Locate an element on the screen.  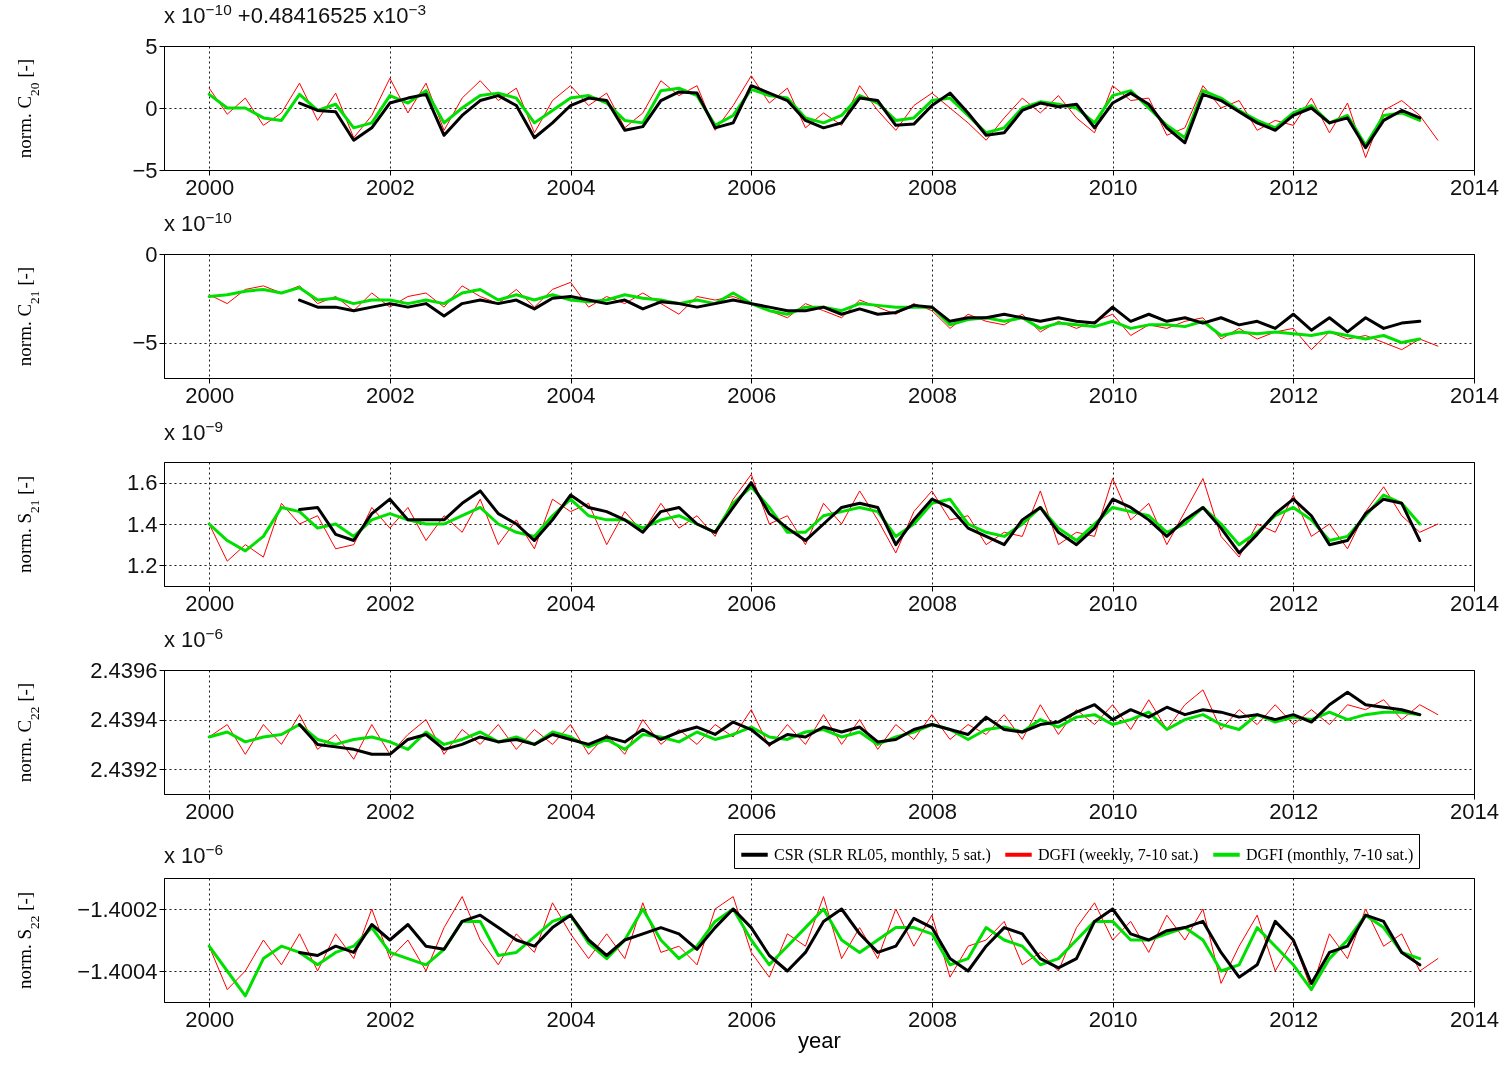
y-tick-label: 1.4 is located at coordinates (142, 524).